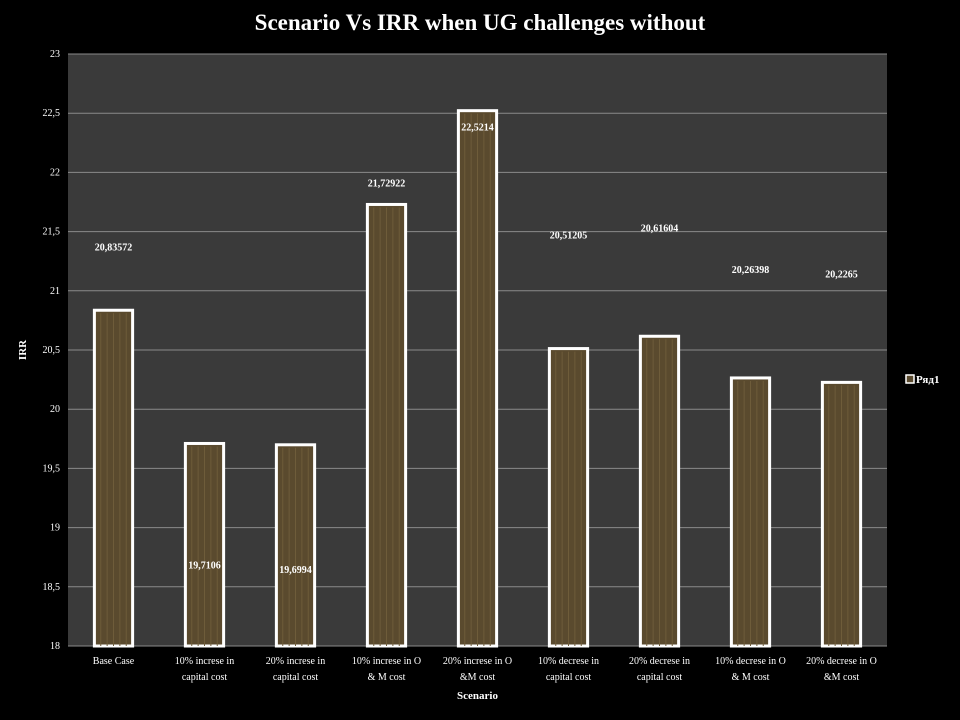 This screenshot has height=720, width=960. Describe the element at coordinates (841, 274) in the screenshot. I see `data-label: 20,2265` at that location.